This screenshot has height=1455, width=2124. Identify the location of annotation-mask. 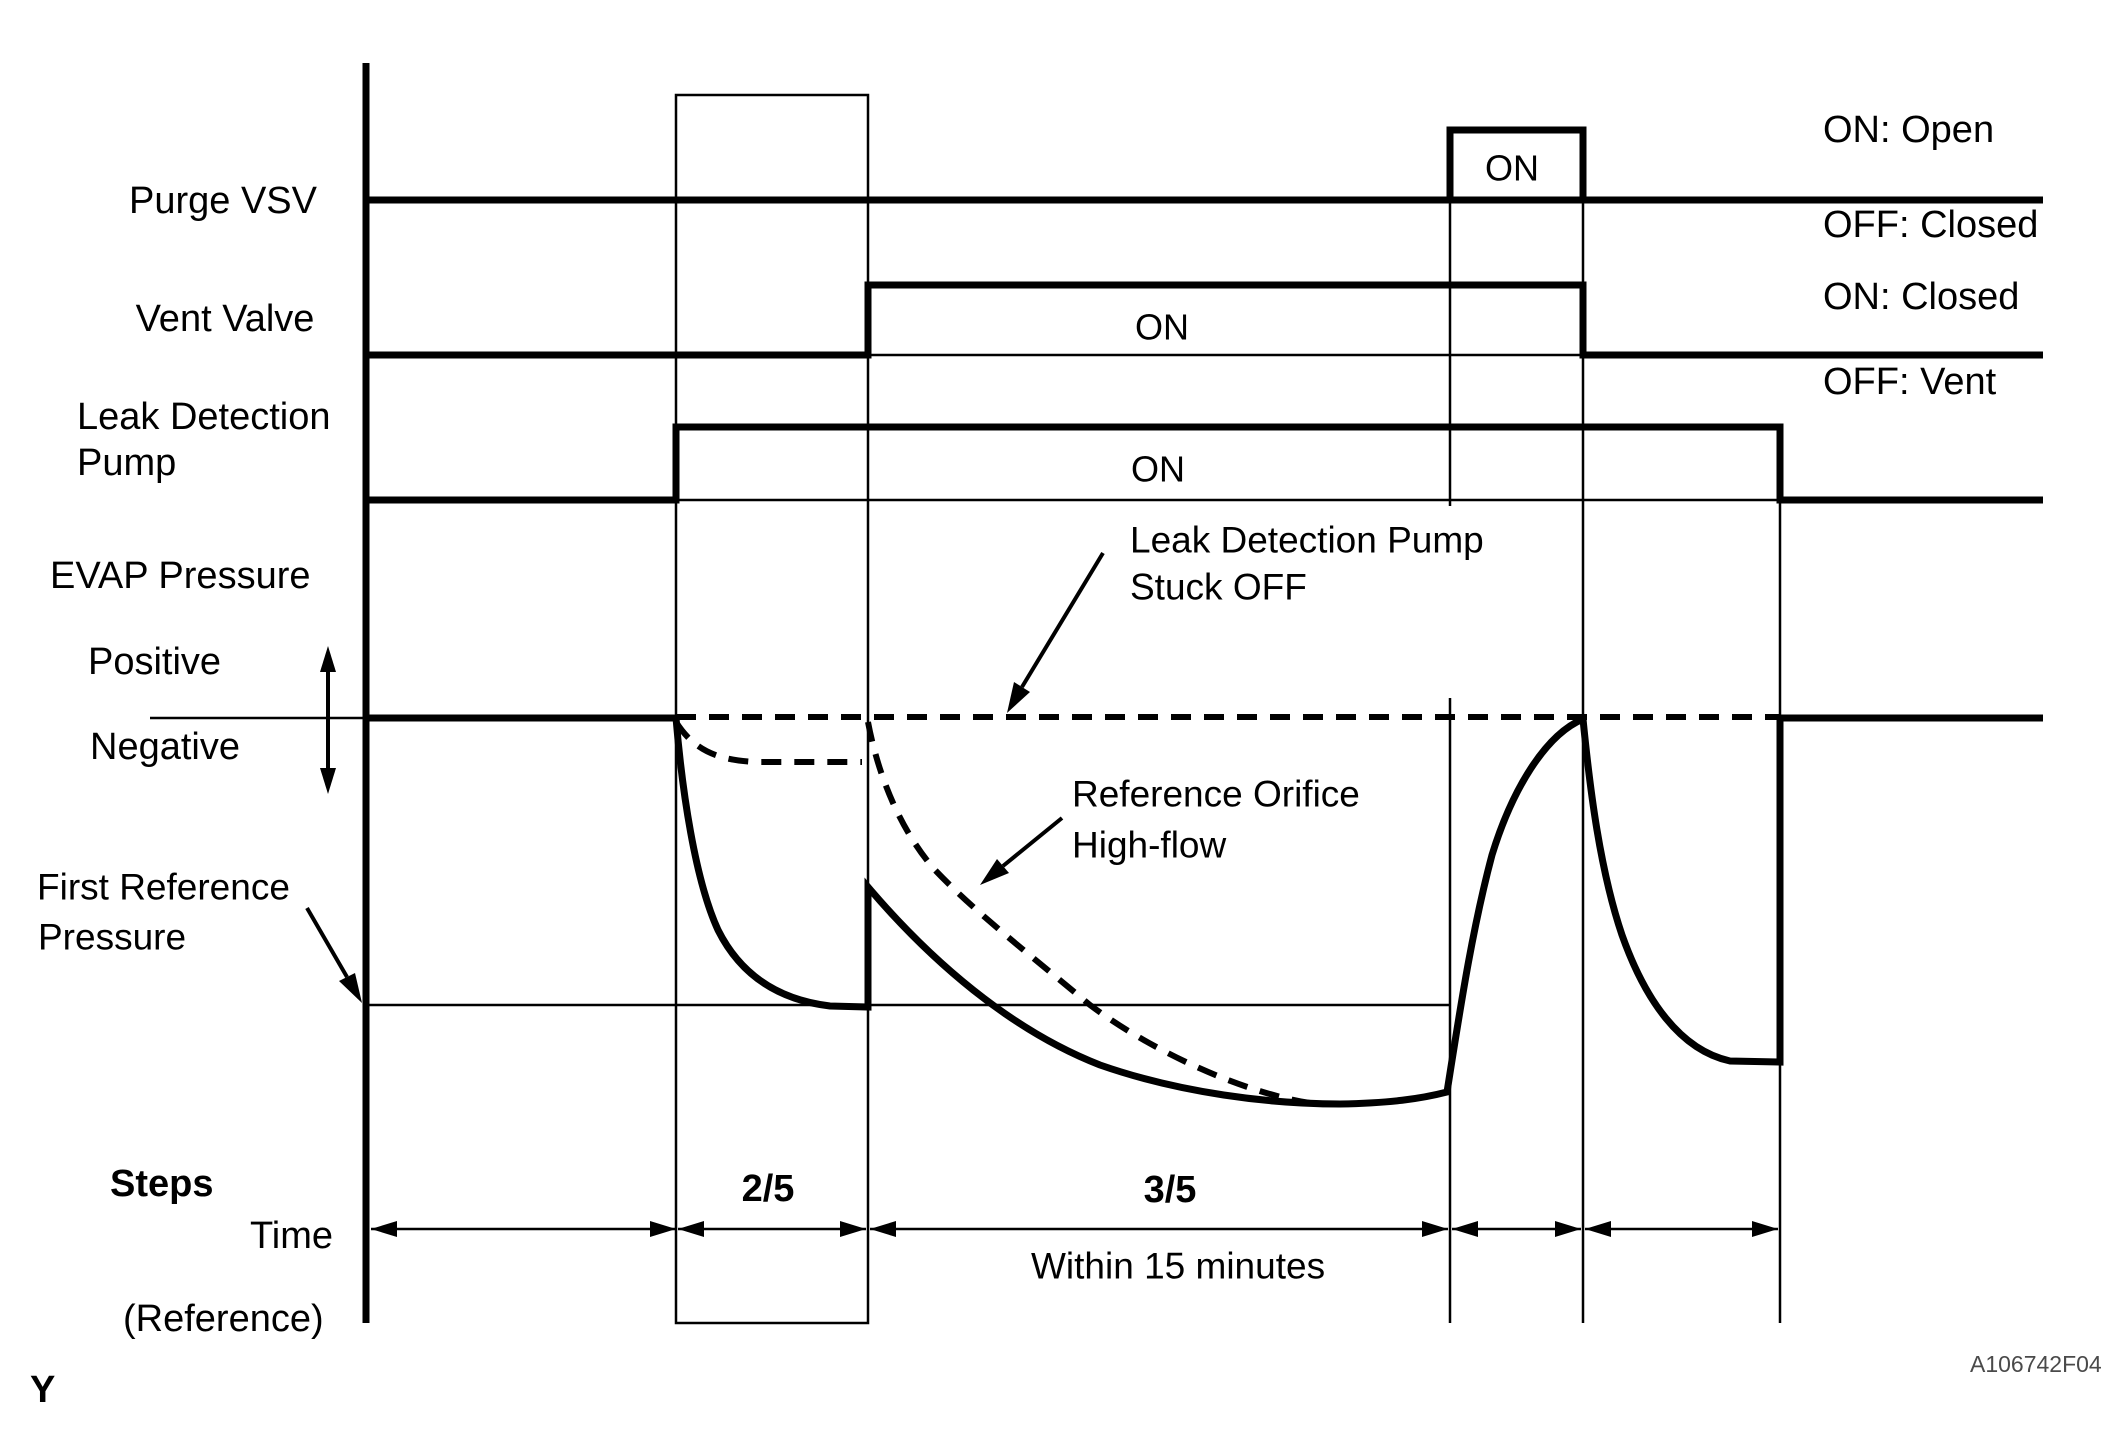
(1328, 602).